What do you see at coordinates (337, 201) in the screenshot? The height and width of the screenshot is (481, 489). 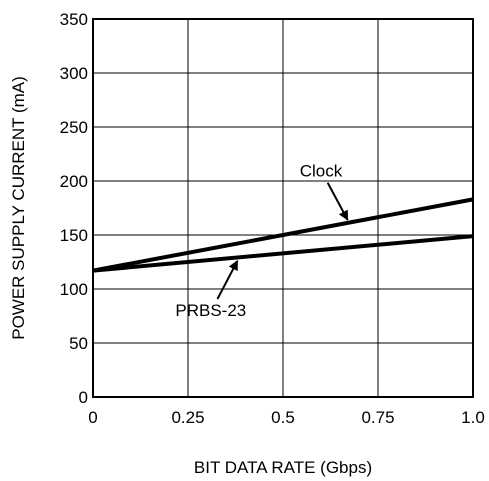 I see `annotation-arrow-clock` at bounding box center [337, 201].